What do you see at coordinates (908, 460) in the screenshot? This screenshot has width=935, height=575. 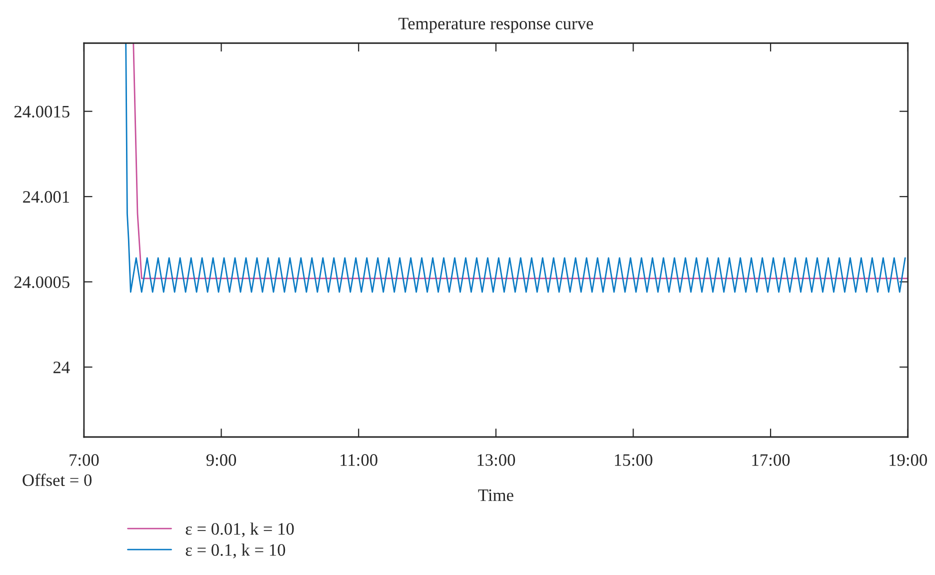 I see `x-tick-label: 19:00` at bounding box center [908, 460].